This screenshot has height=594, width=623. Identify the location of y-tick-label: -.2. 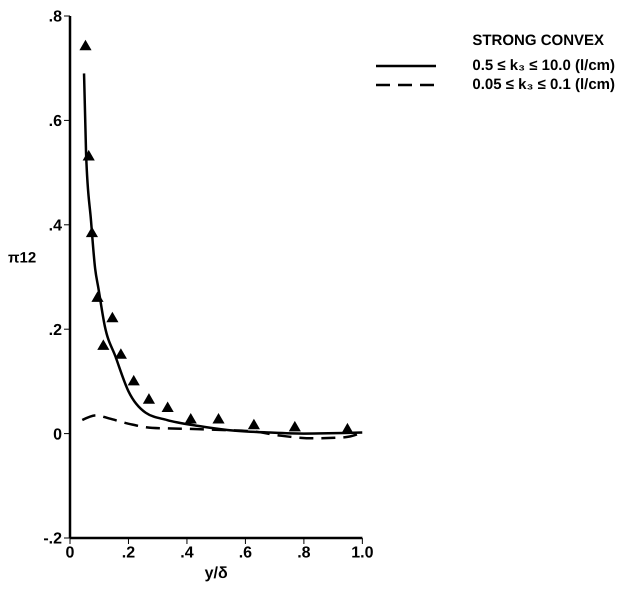
(52, 539).